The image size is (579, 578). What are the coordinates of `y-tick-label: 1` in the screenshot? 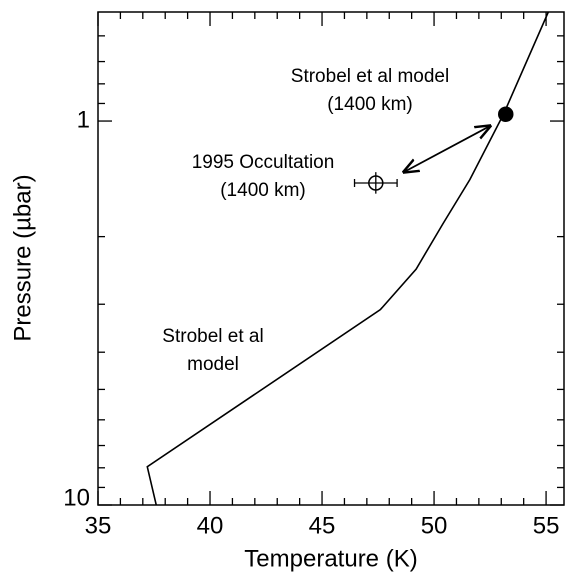 It's located at (83, 119).